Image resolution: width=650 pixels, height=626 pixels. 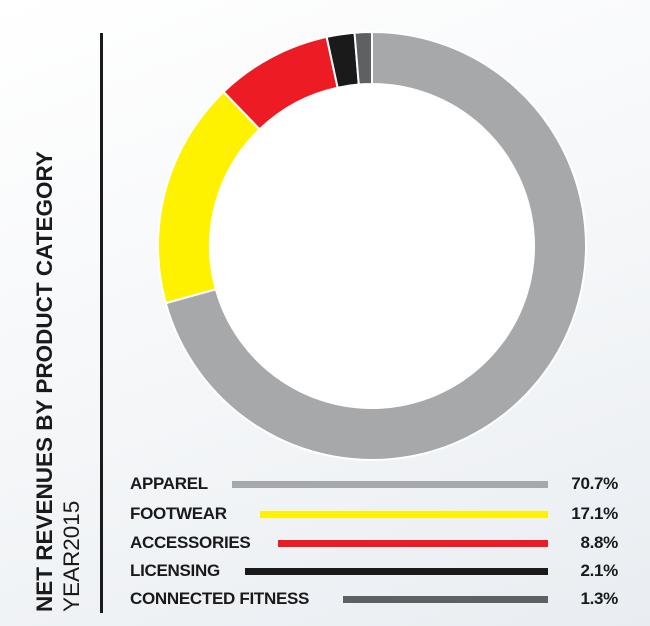 I want to click on legend-value: 70.7%, so click(x=594, y=483).